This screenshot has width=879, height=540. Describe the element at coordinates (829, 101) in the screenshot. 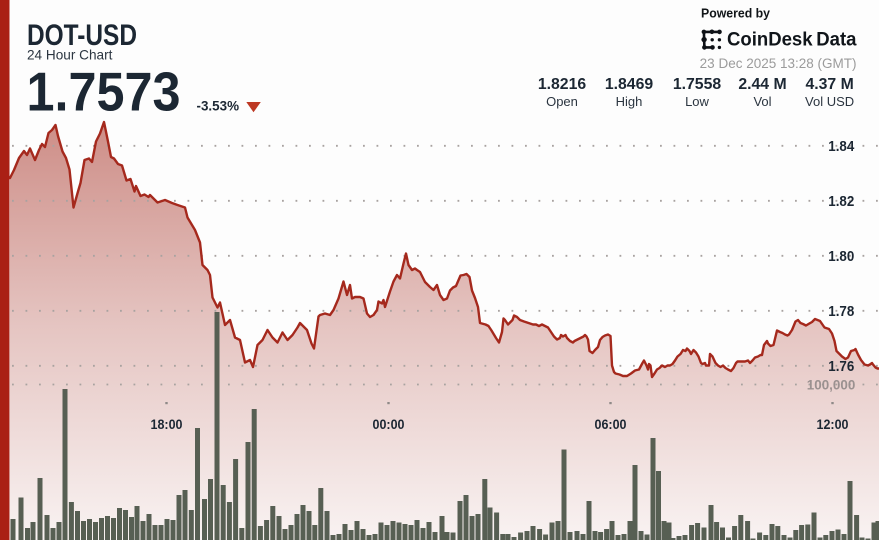

I see `svg-text: Vol USD` at that location.